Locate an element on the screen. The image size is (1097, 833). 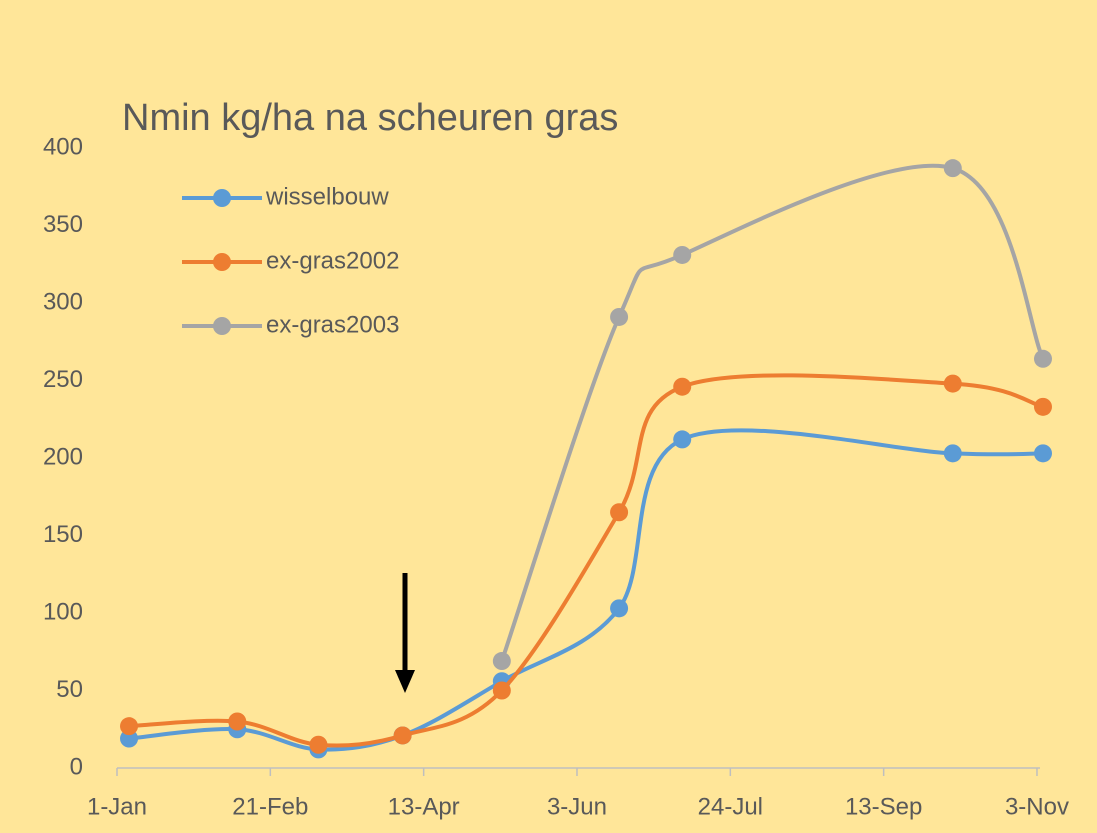
x-tick-label: 24-Jul is located at coordinates (730, 806).